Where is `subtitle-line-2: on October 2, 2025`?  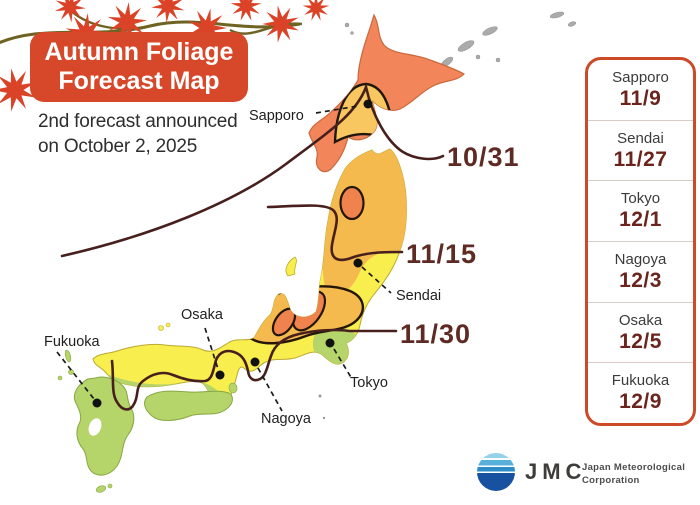 subtitle-line-2: on October 2, 2025 is located at coordinates (118, 147).